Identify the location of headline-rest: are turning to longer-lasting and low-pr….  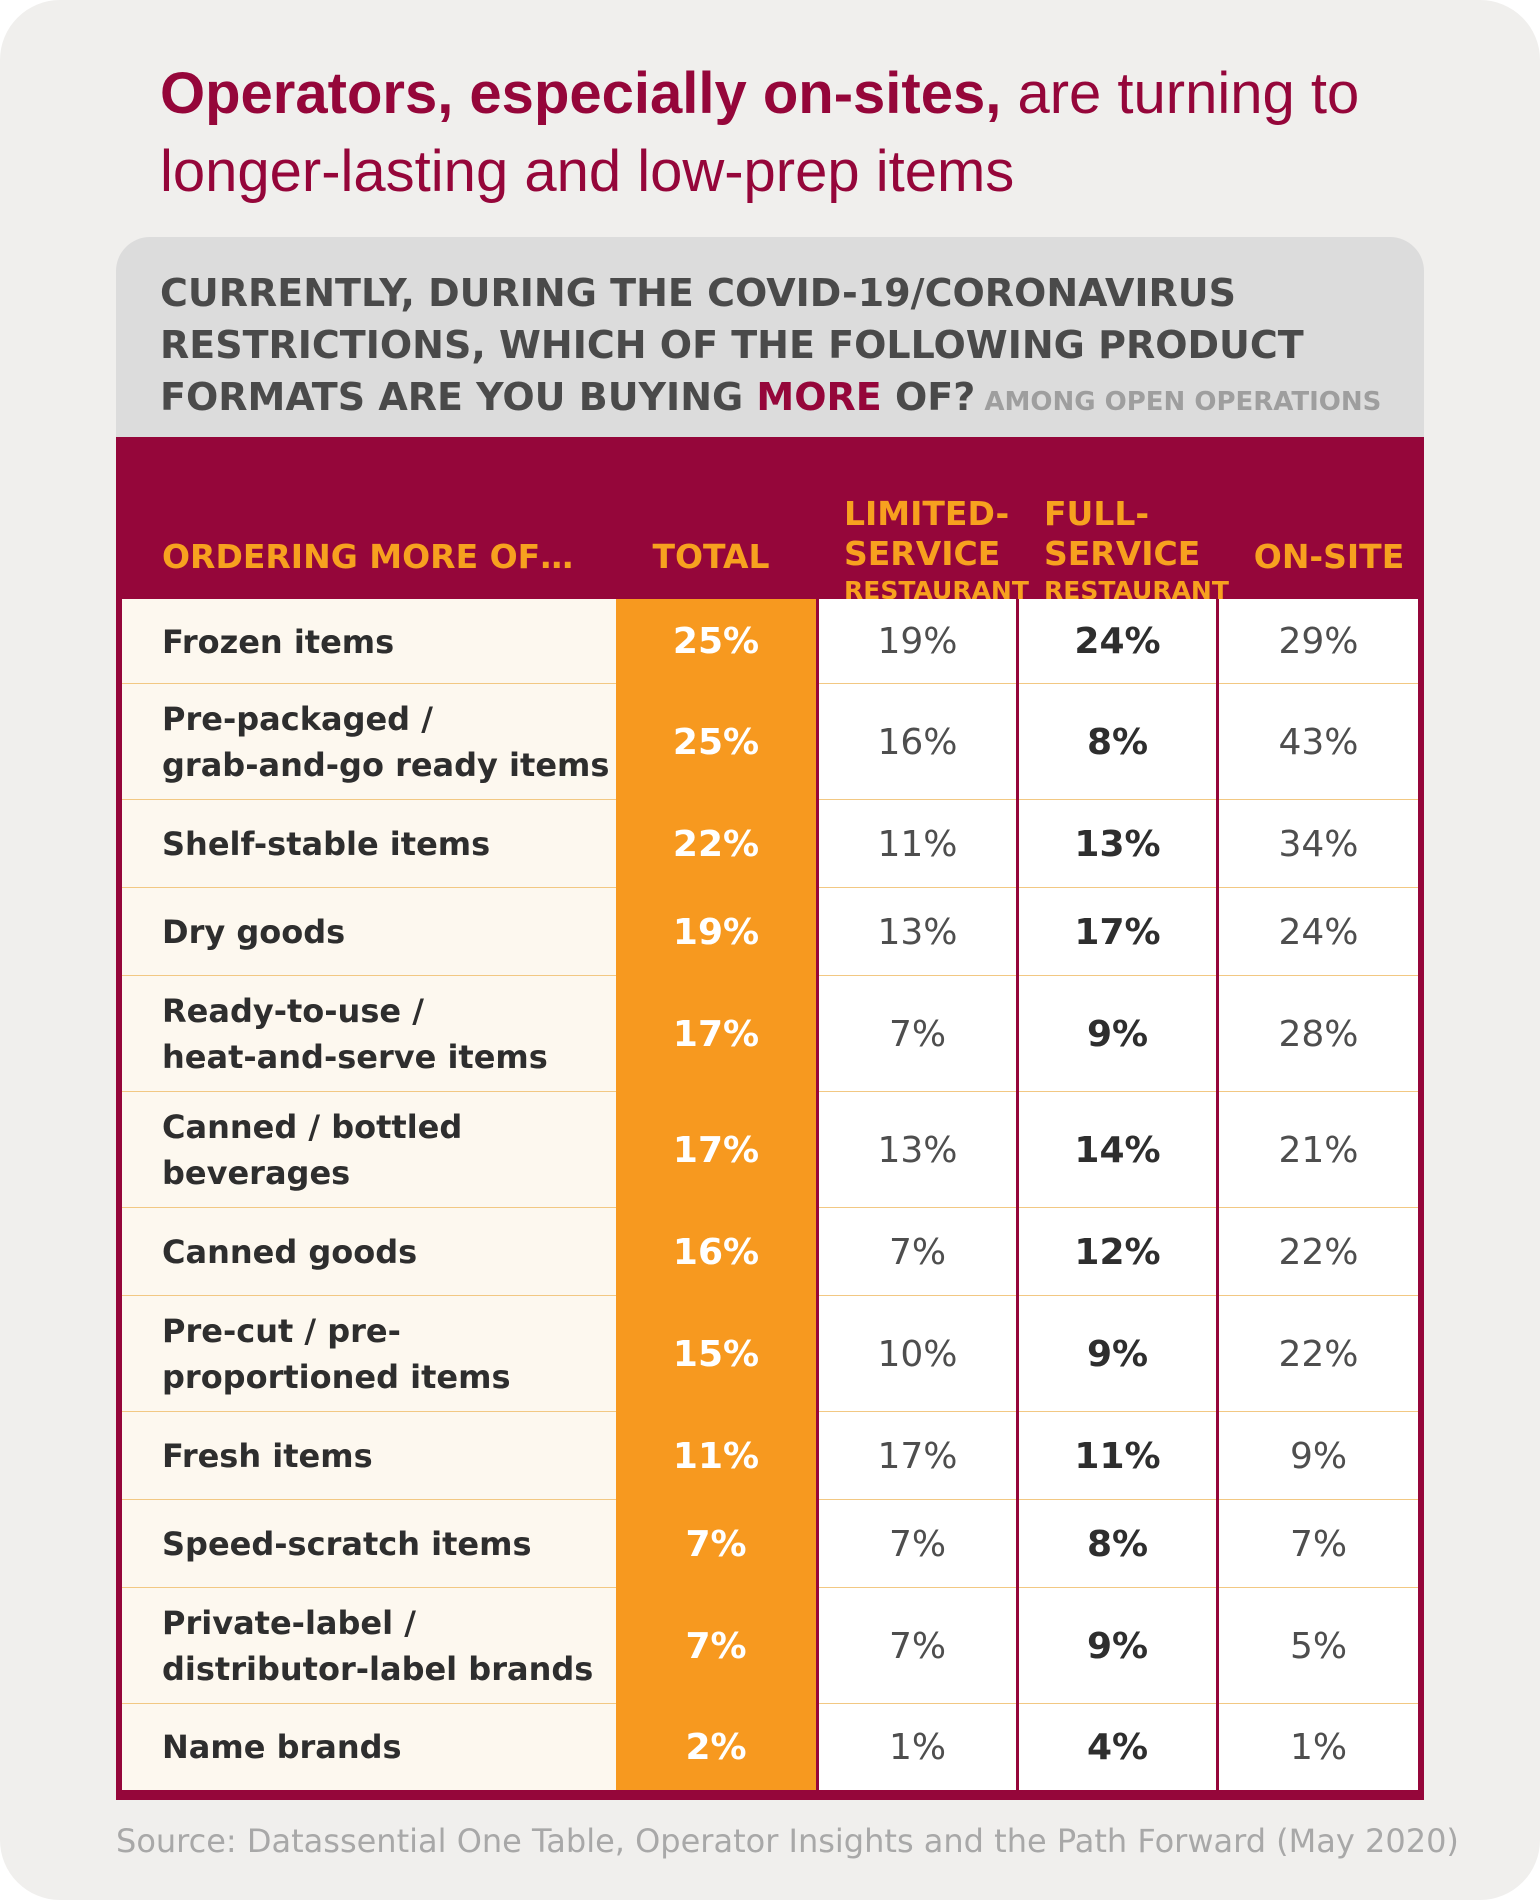
(760, 132).